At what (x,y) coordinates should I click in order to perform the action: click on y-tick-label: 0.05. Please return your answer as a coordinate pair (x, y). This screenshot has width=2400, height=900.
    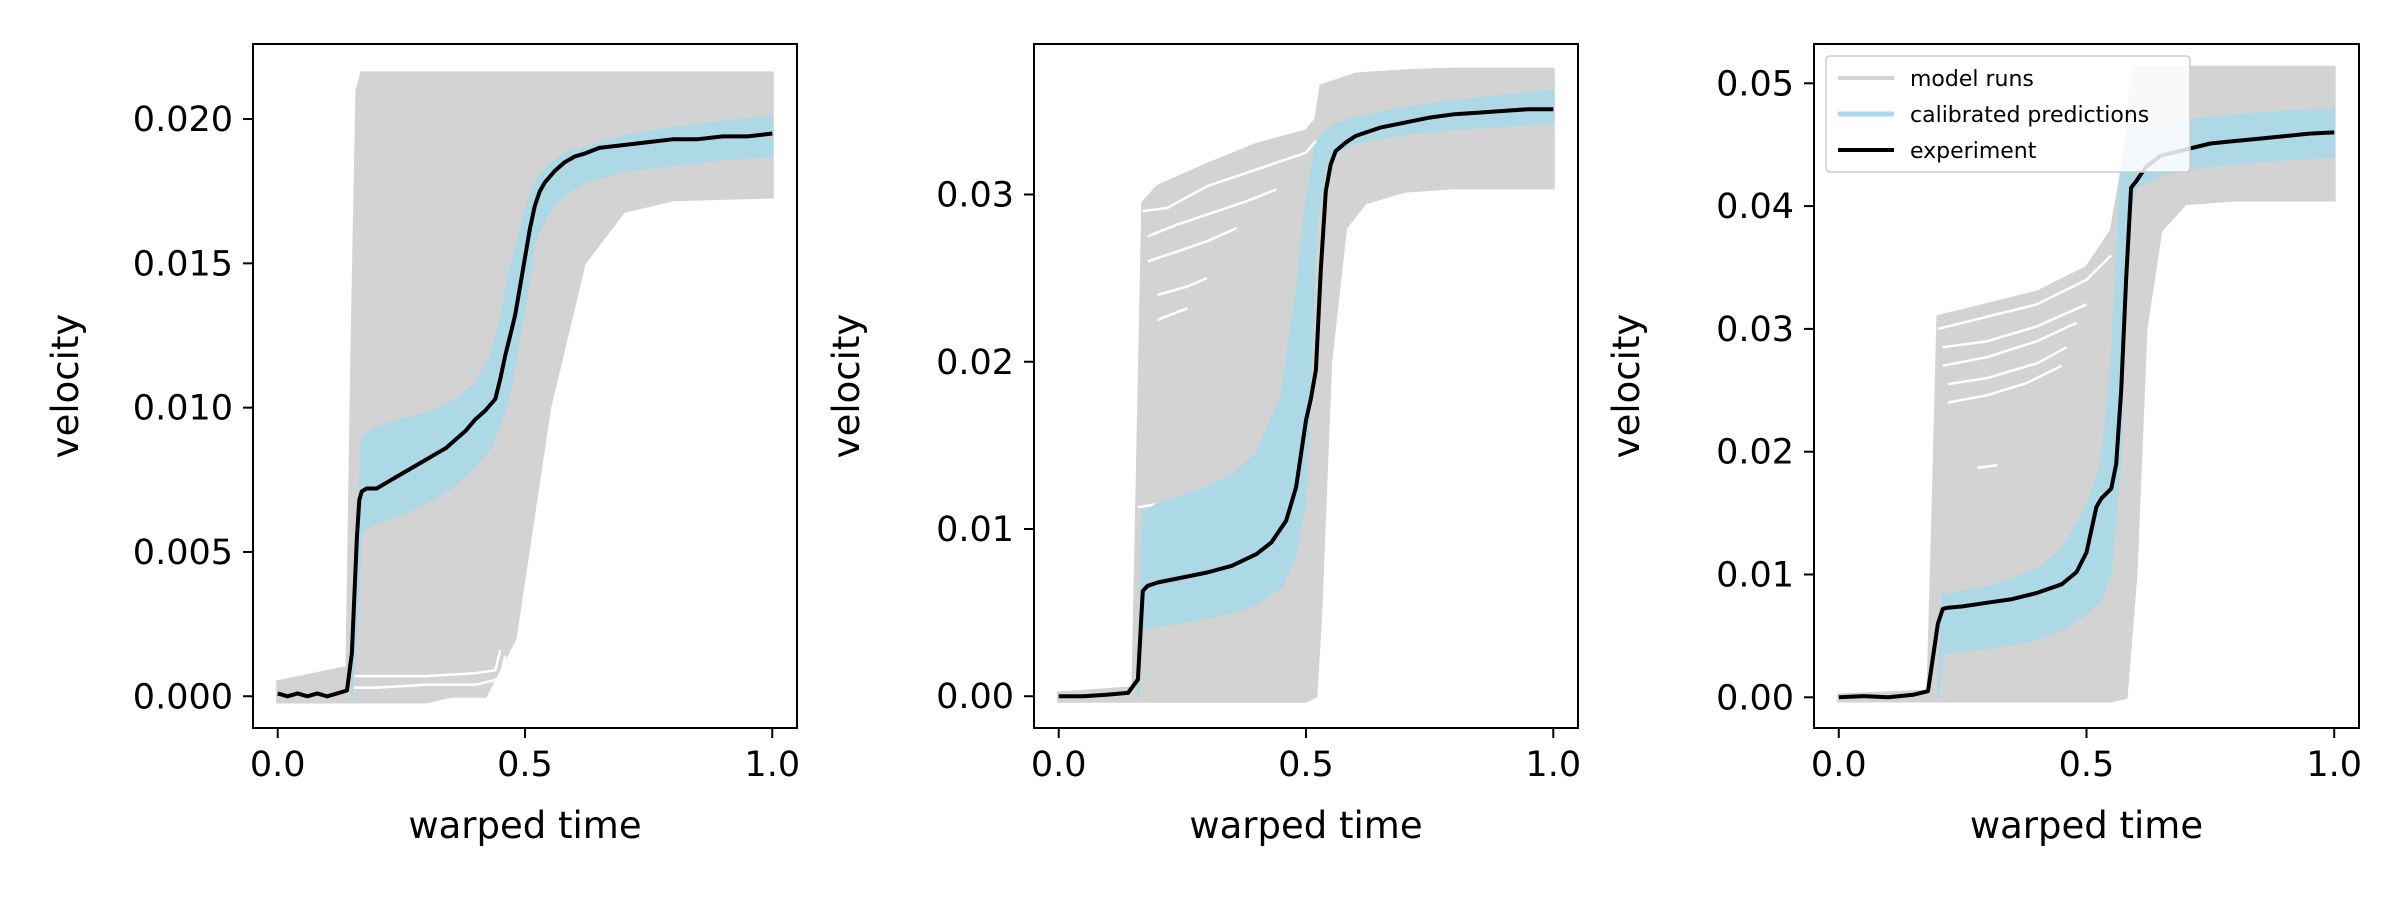
    Looking at the image, I should click on (1755, 84).